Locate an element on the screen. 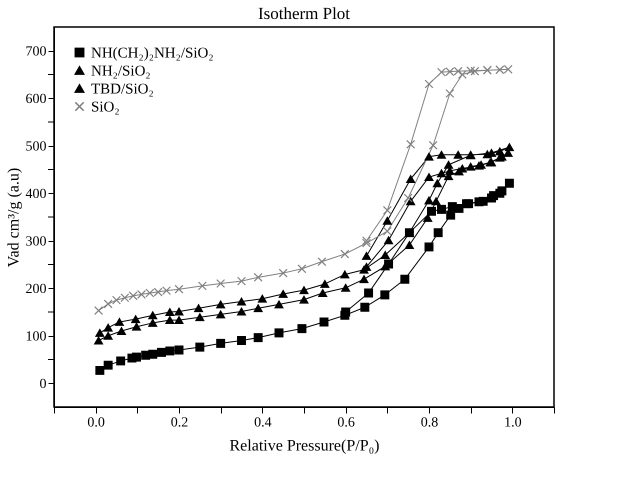 This screenshot has height=503, width=627. y-tick-label: 600 is located at coordinates (36, 99).